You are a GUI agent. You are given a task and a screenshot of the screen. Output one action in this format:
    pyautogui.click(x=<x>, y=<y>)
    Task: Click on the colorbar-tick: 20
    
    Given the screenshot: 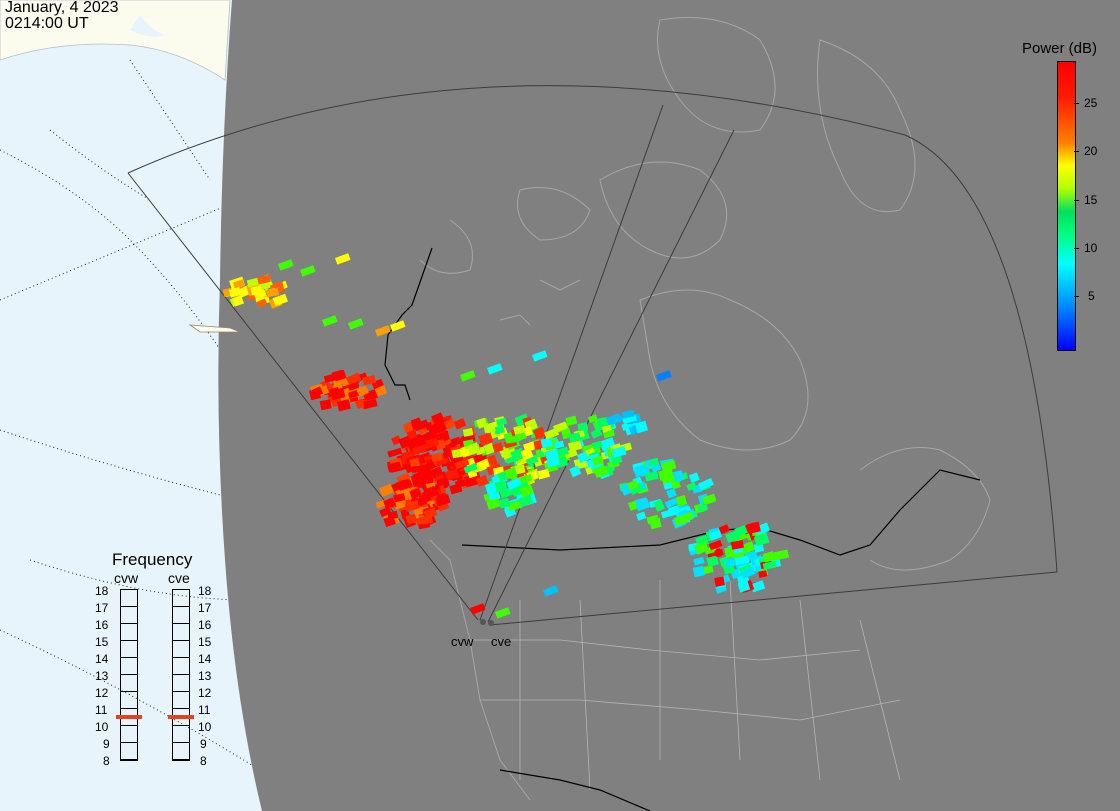 What is the action you would take?
    pyautogui.click(x=1091, y=151)
    